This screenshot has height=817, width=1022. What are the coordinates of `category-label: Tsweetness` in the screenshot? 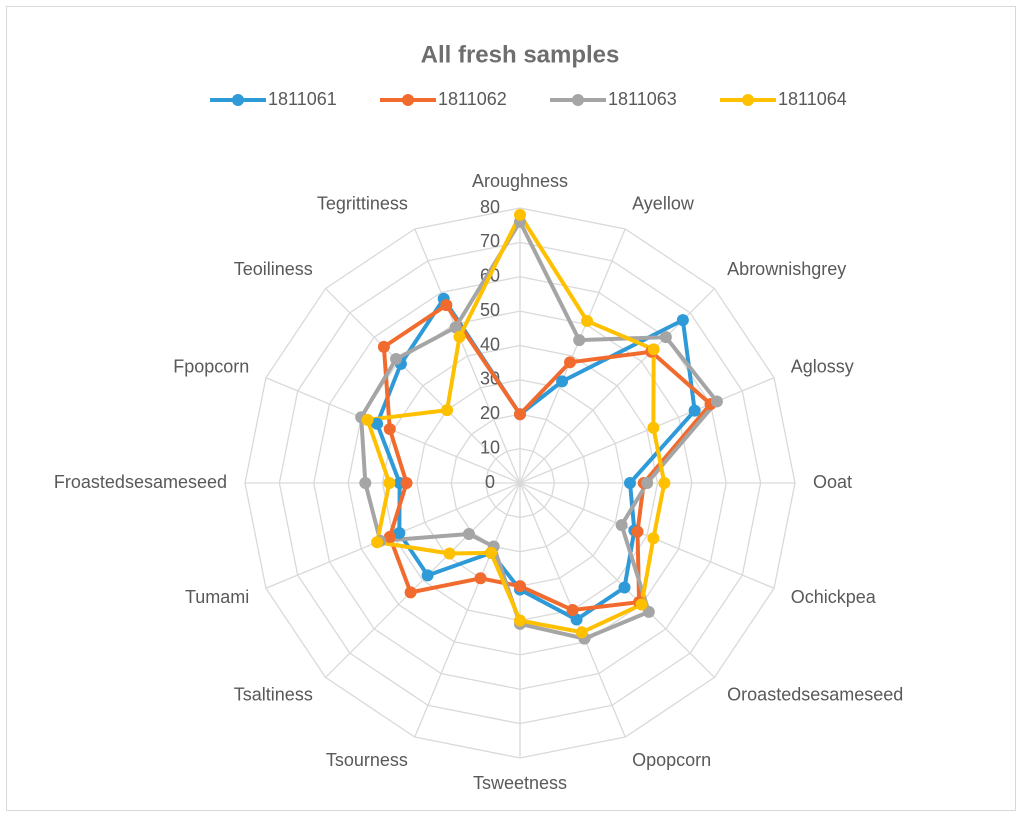 It's located at (520, 783).